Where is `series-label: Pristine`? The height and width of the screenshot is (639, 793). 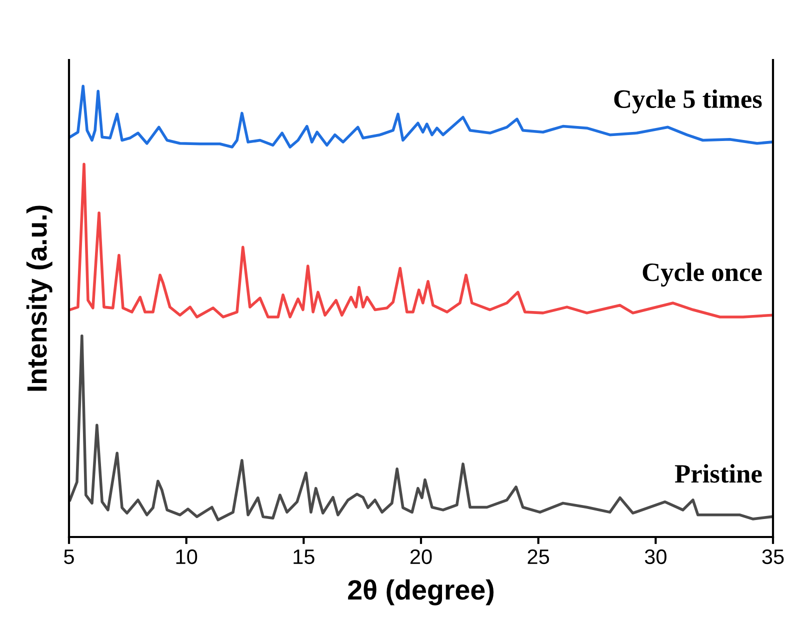
series-label: Pristine is located at coordinates (718, 473).